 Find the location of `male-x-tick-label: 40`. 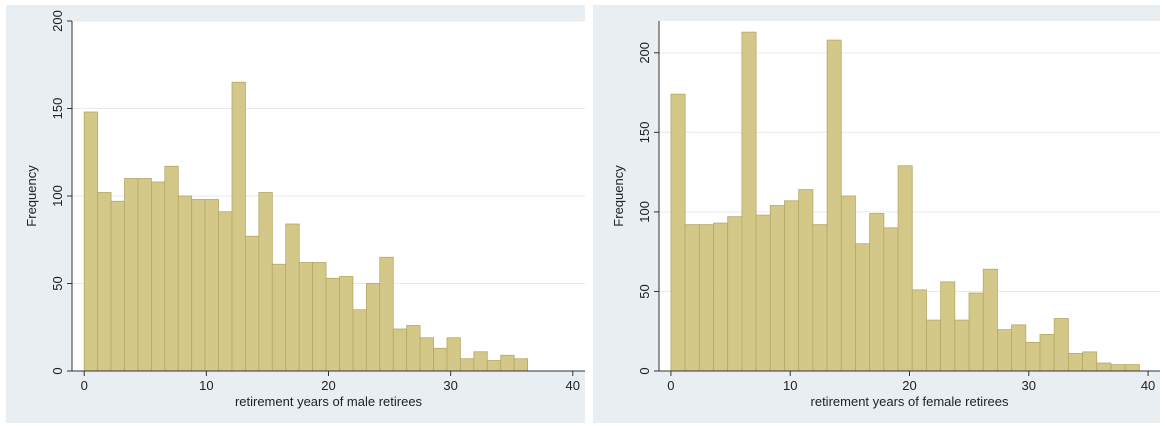

male-x-tick-label: 40 is located at coordinates (573, 385).